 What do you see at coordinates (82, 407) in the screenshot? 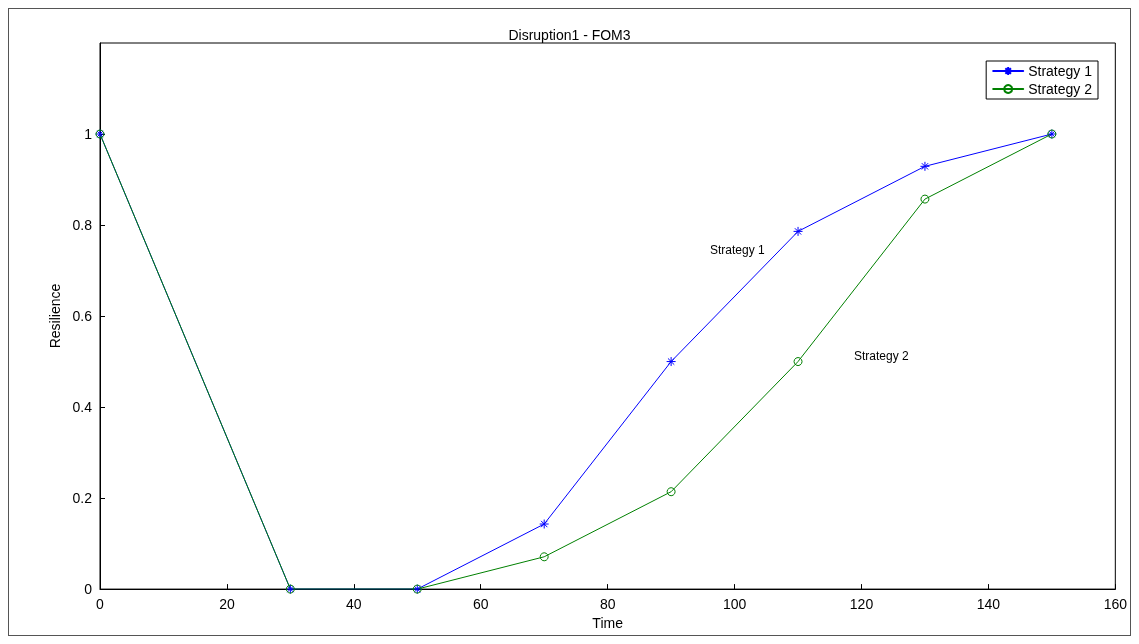
I see `y-tick-label: 0.4` at bounding box center [82, 407].